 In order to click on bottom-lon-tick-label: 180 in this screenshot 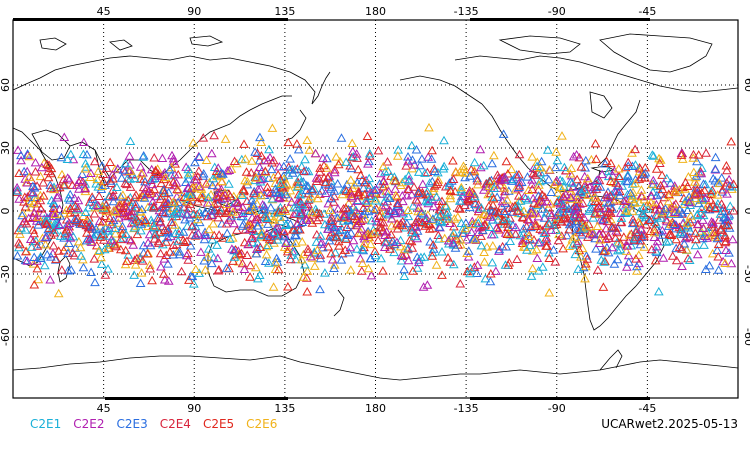, I will do `click(375, 408)`.